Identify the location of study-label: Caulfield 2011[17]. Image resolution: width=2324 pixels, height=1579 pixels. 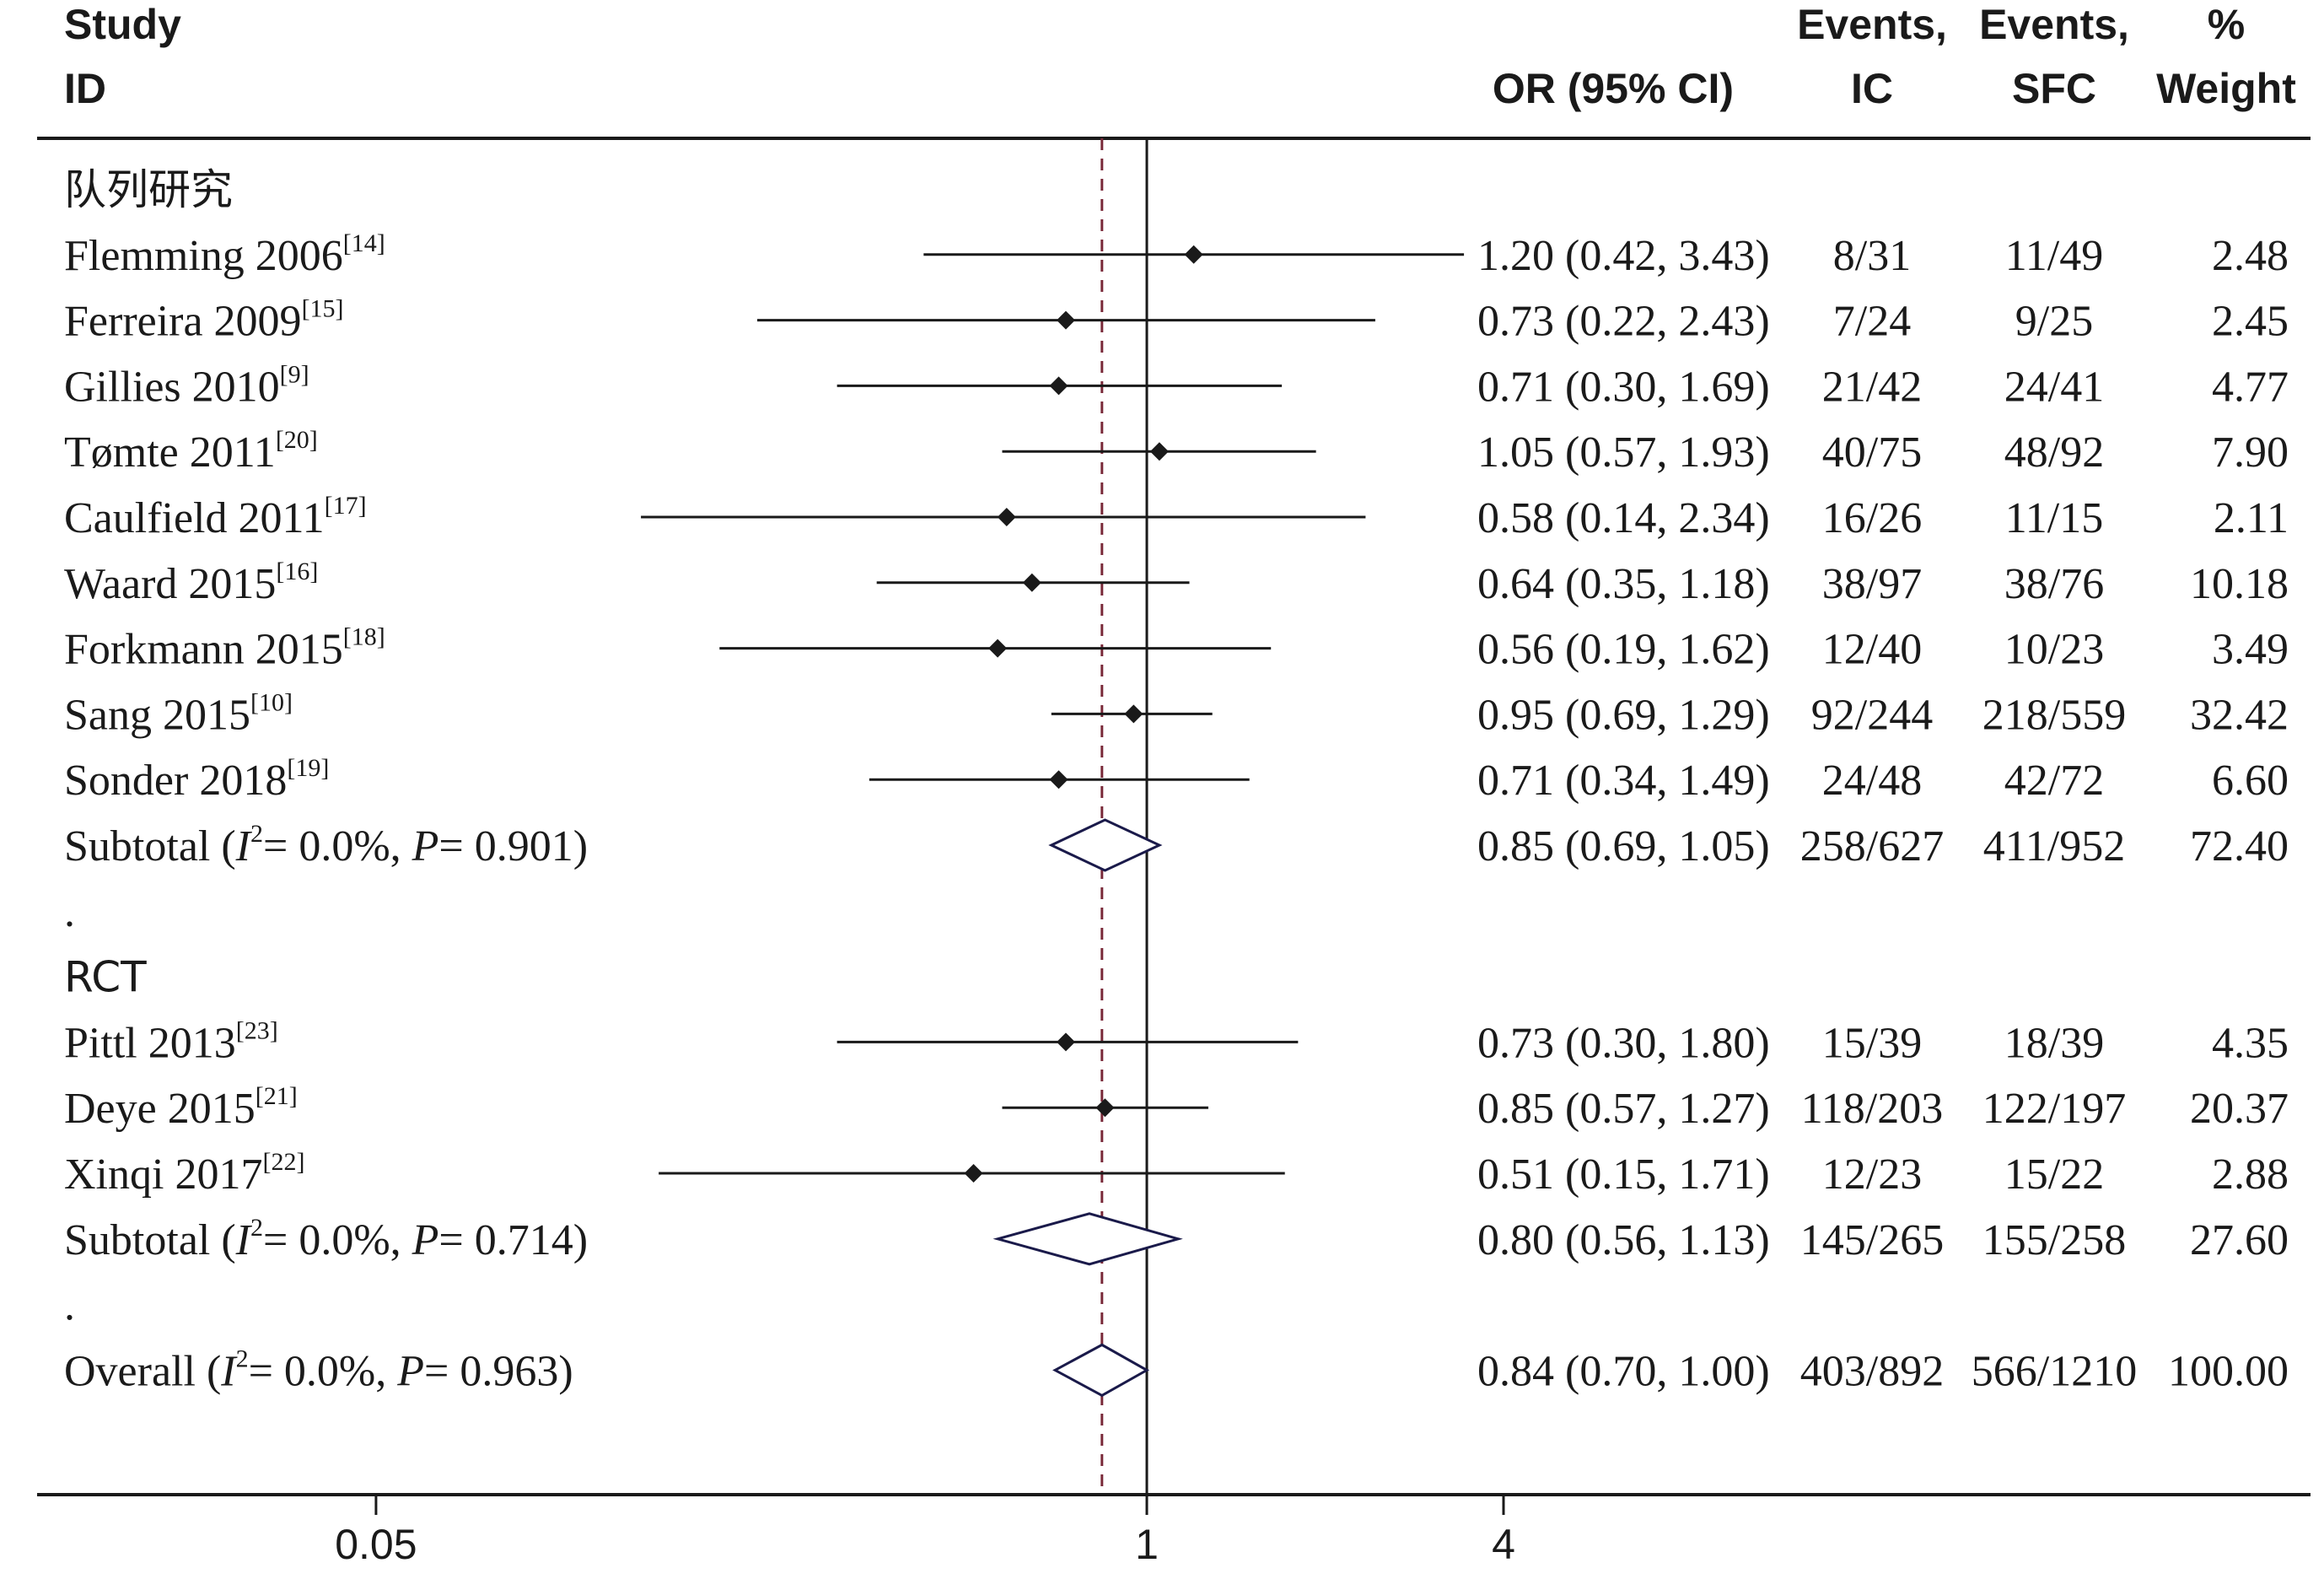
(215, 517).